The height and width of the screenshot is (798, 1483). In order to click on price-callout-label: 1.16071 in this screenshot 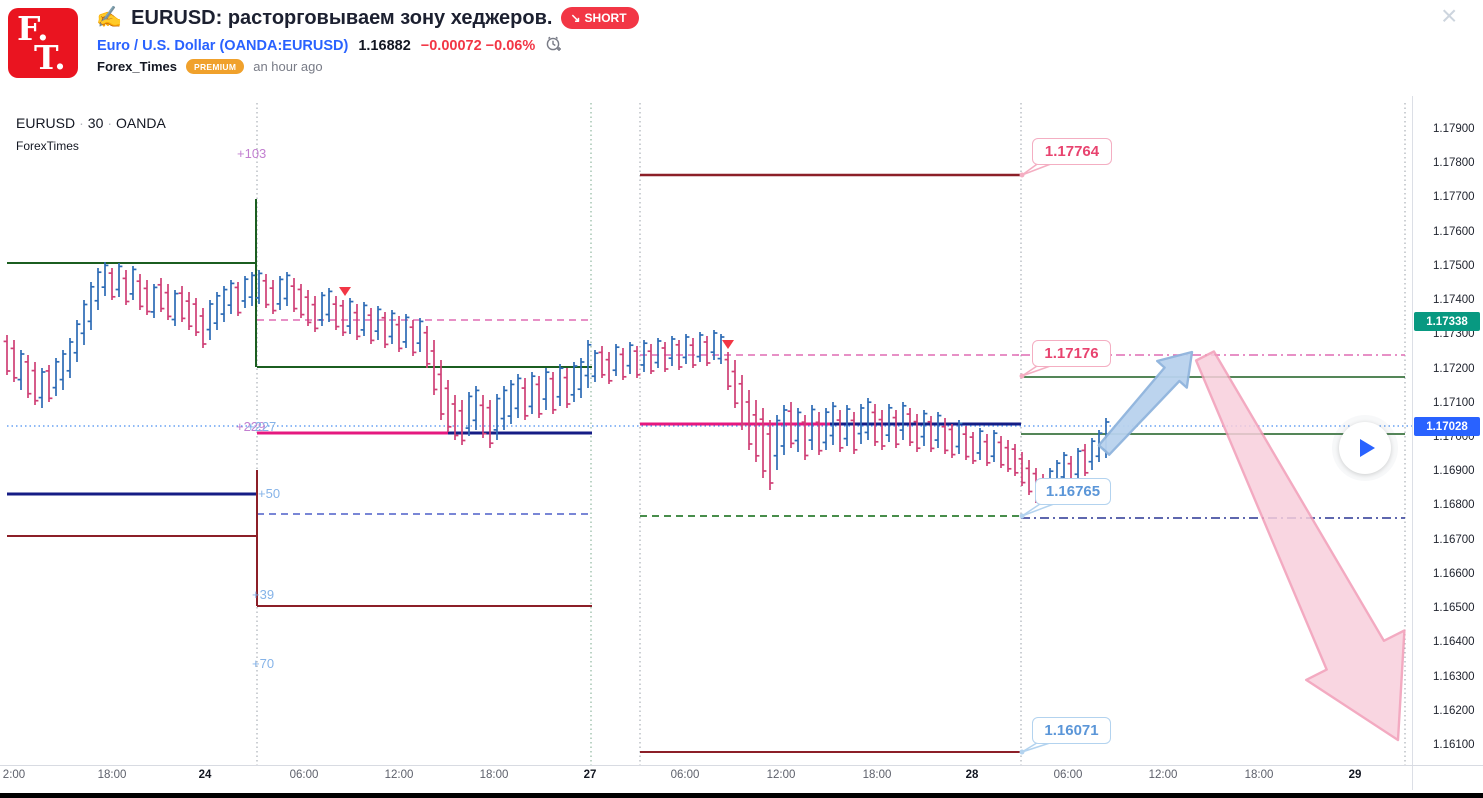, I will do `click(1071, 730)`.